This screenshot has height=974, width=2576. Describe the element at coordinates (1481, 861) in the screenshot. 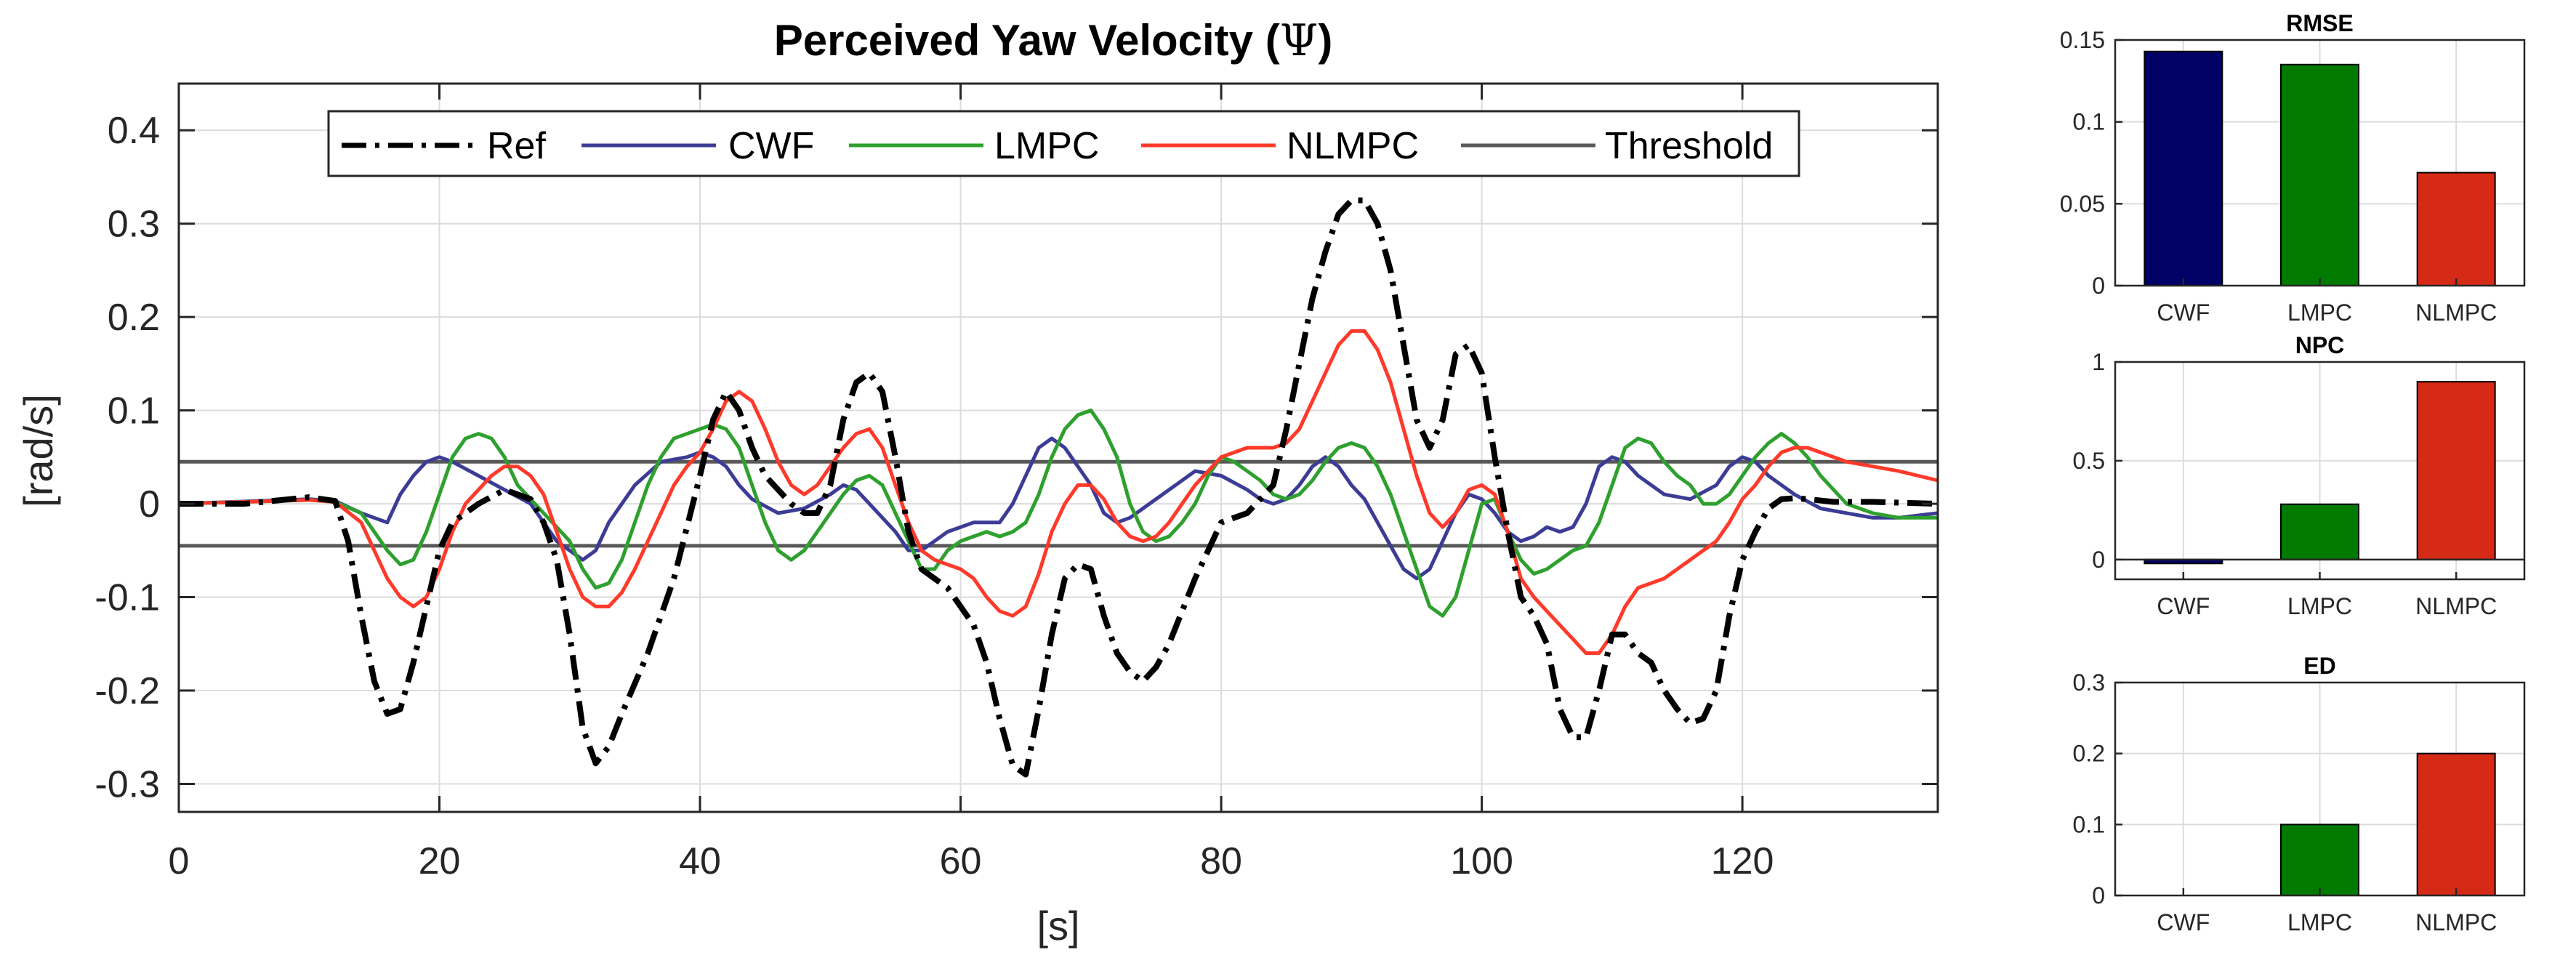

I see `main-x-tick-label: 100` at that location.